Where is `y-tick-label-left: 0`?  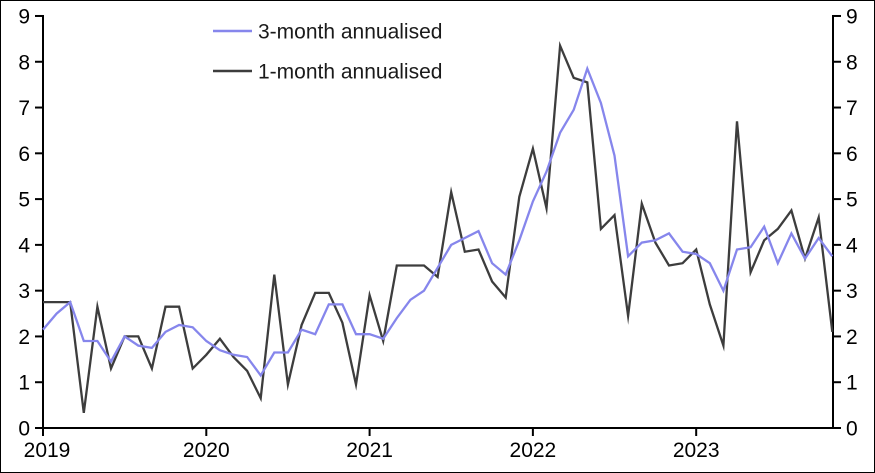
y-tick-label-left: 0 is located at coordinates (24, 429).